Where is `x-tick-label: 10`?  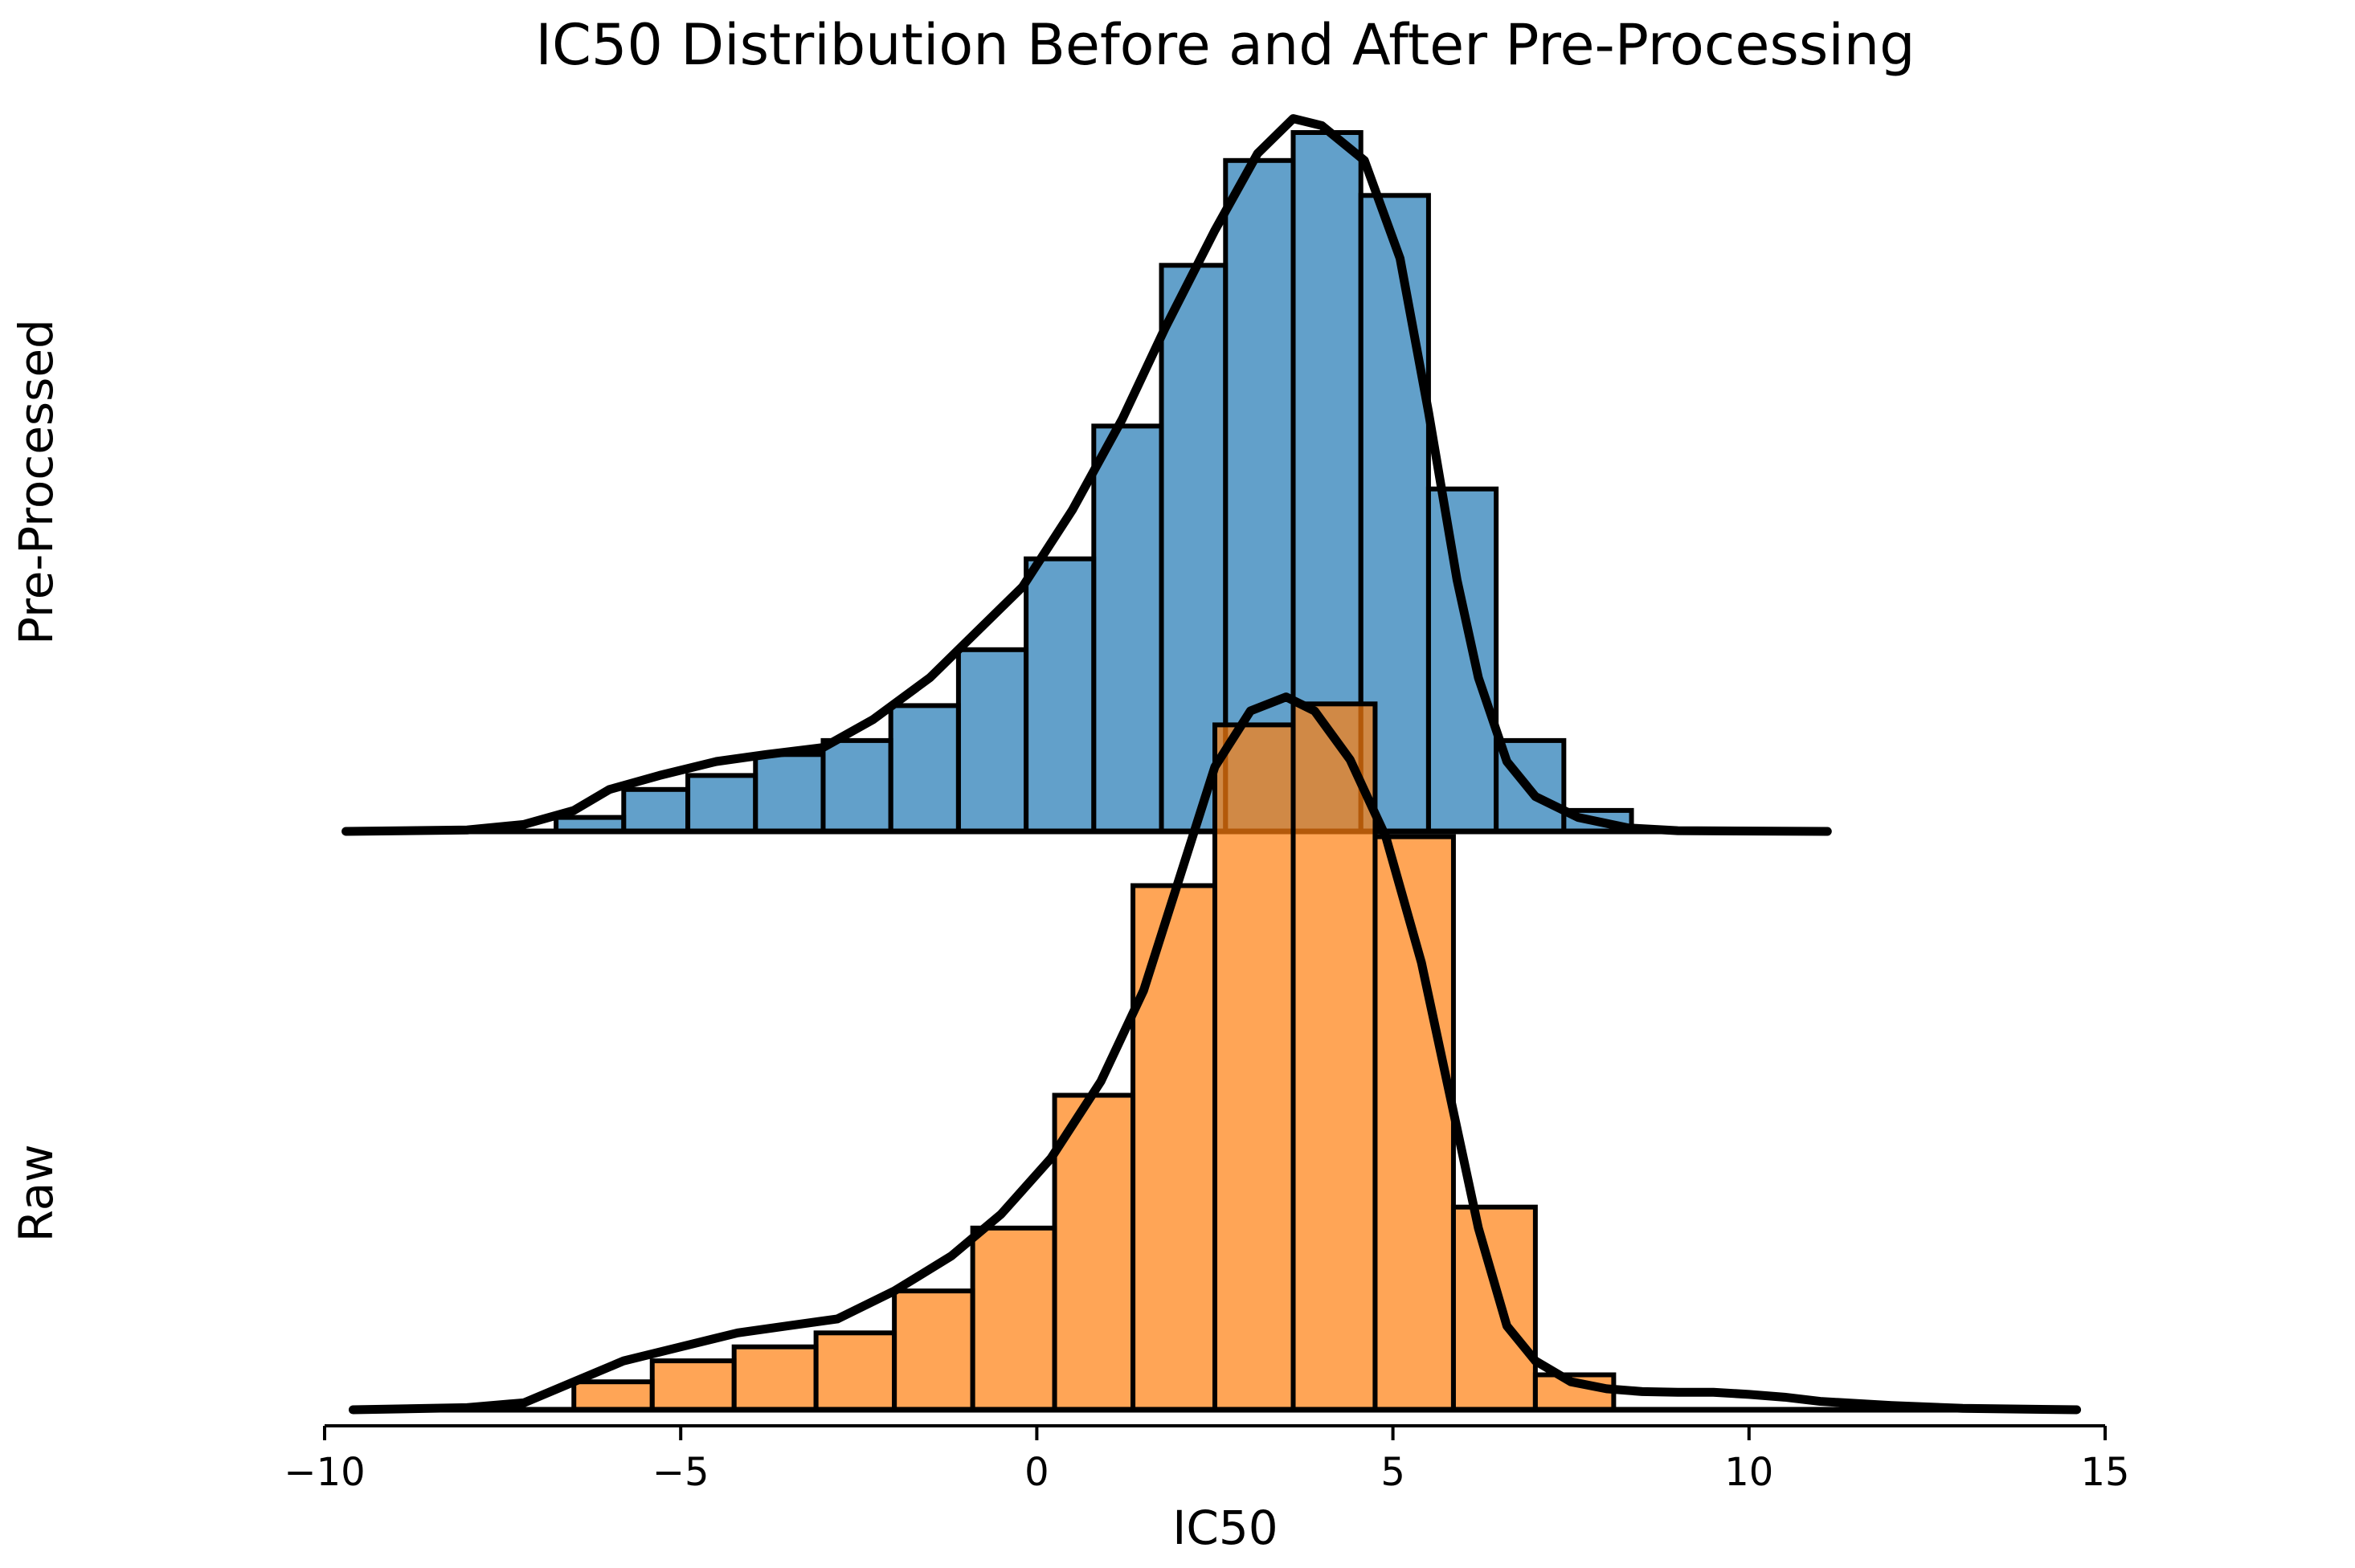
x-tick-label: 10 is located at coordinates (1748, 1472).